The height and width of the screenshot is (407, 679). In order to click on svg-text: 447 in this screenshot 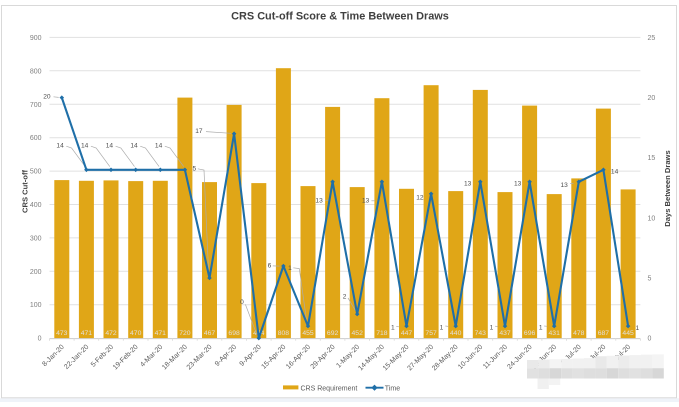, I will do `click(407, 333)`.